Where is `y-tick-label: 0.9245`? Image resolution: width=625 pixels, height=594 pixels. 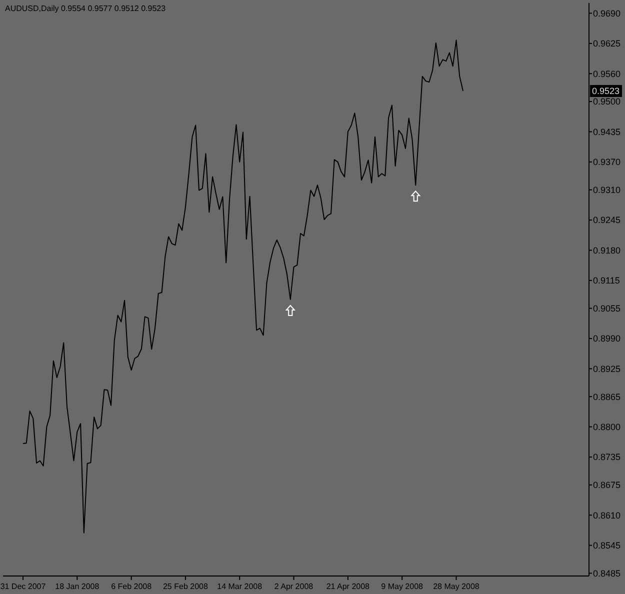 y-tick-label: 0.9245 is located at coordinates (607, 220).